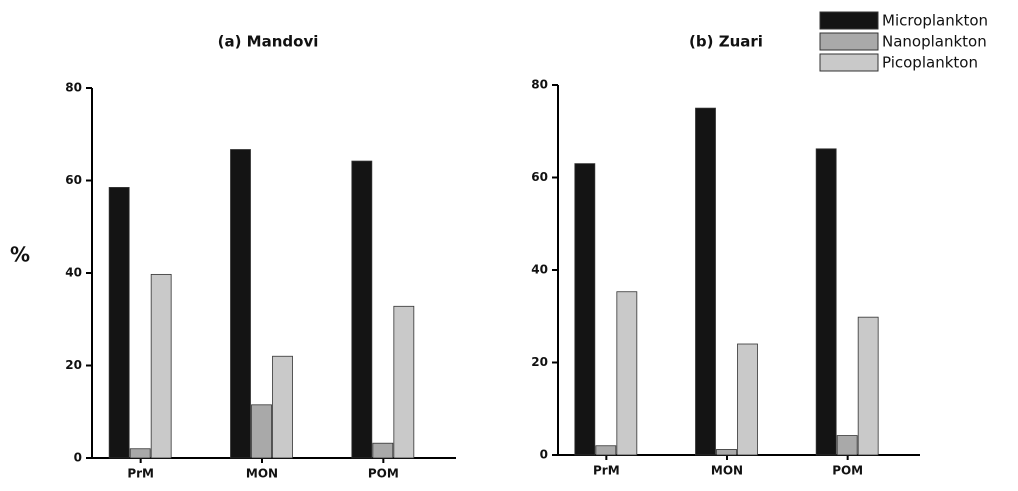  What do you see at coordinates (935, 21) in the screenshot?
I see `legend-label: Microplankton` at bounding box center [935, 21].